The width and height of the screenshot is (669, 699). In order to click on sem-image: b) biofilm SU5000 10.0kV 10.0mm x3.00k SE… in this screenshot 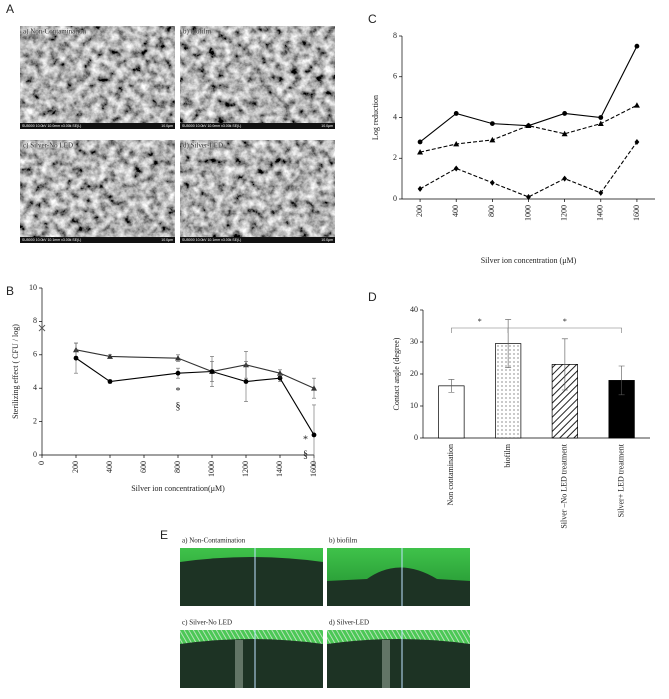, I will do `click(257, 77)`.